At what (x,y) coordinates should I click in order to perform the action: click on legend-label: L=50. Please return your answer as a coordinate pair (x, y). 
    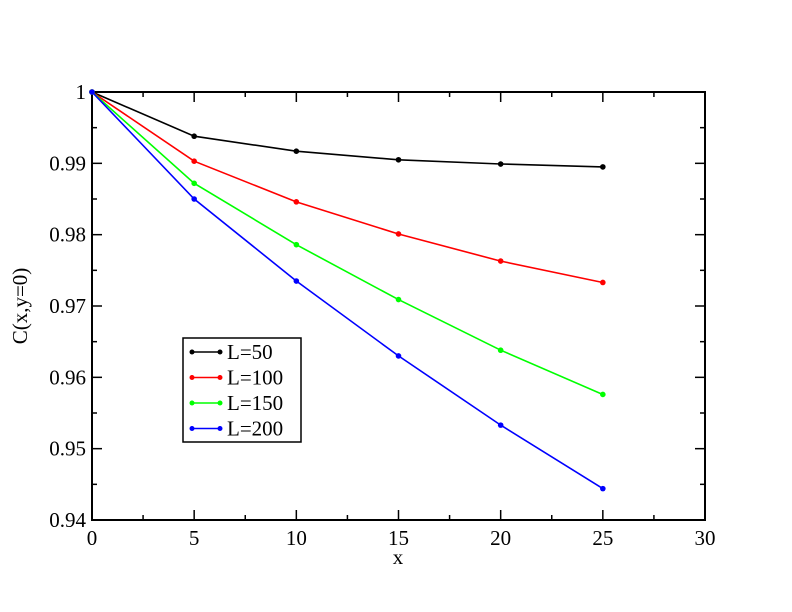
    Looking at the image, I should click on (250, 352).